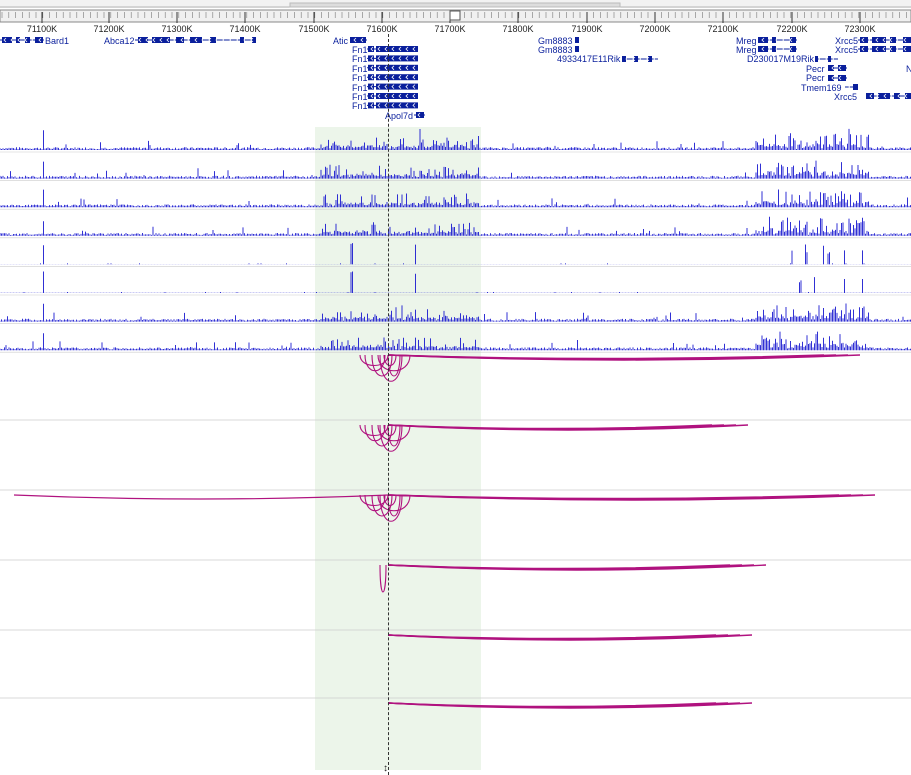 The height and width of the screenshot is (775, 911). I want to click on scrollbar-thumb, so click(455, 5).